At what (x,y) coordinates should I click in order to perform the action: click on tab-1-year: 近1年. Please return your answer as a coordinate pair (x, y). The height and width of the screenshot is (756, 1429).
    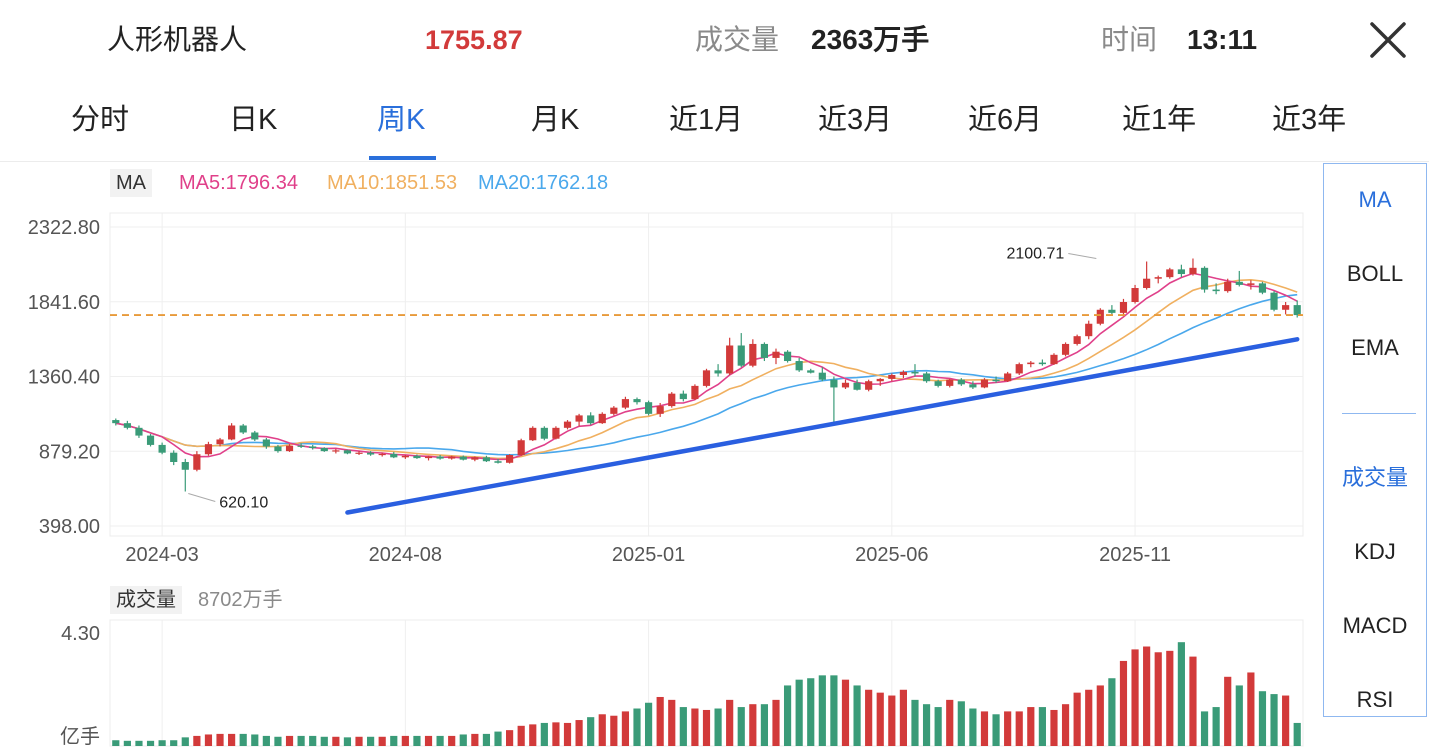
    Looking at the image, I should click on (1159, 120).